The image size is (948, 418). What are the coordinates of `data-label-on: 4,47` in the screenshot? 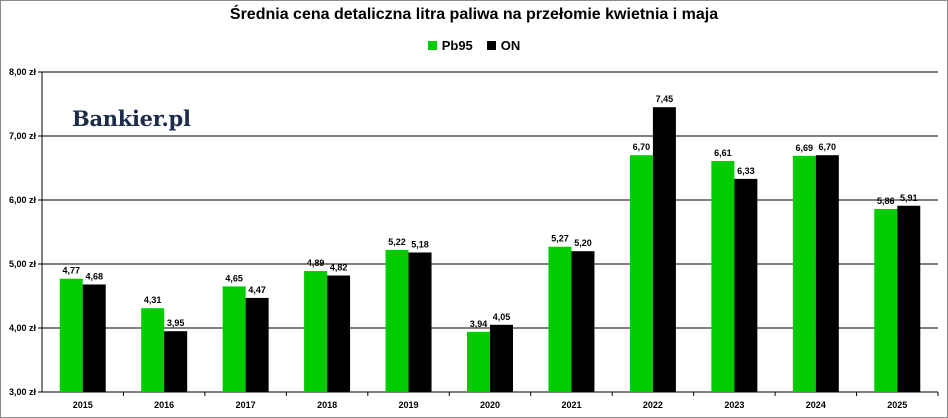 It's located at (257, 290).